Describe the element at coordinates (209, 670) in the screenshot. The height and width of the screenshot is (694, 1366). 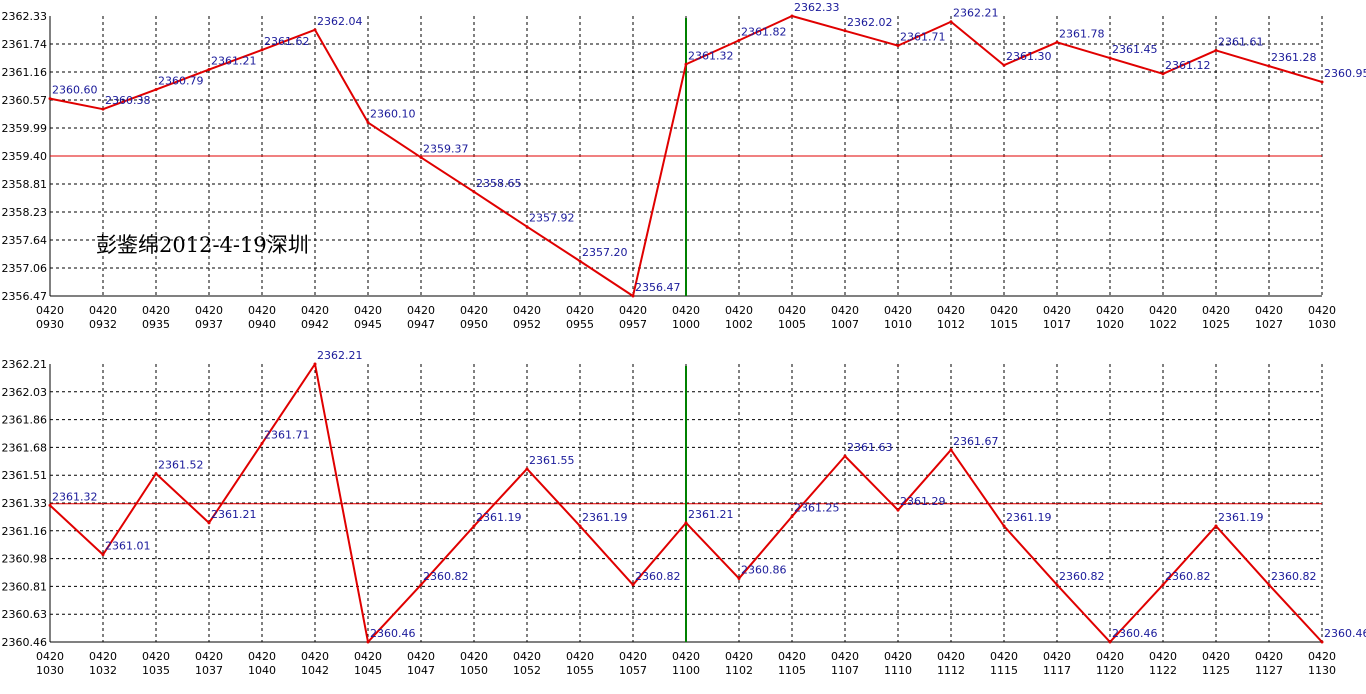
I see `x-tick-label-time: 1037` at that location.